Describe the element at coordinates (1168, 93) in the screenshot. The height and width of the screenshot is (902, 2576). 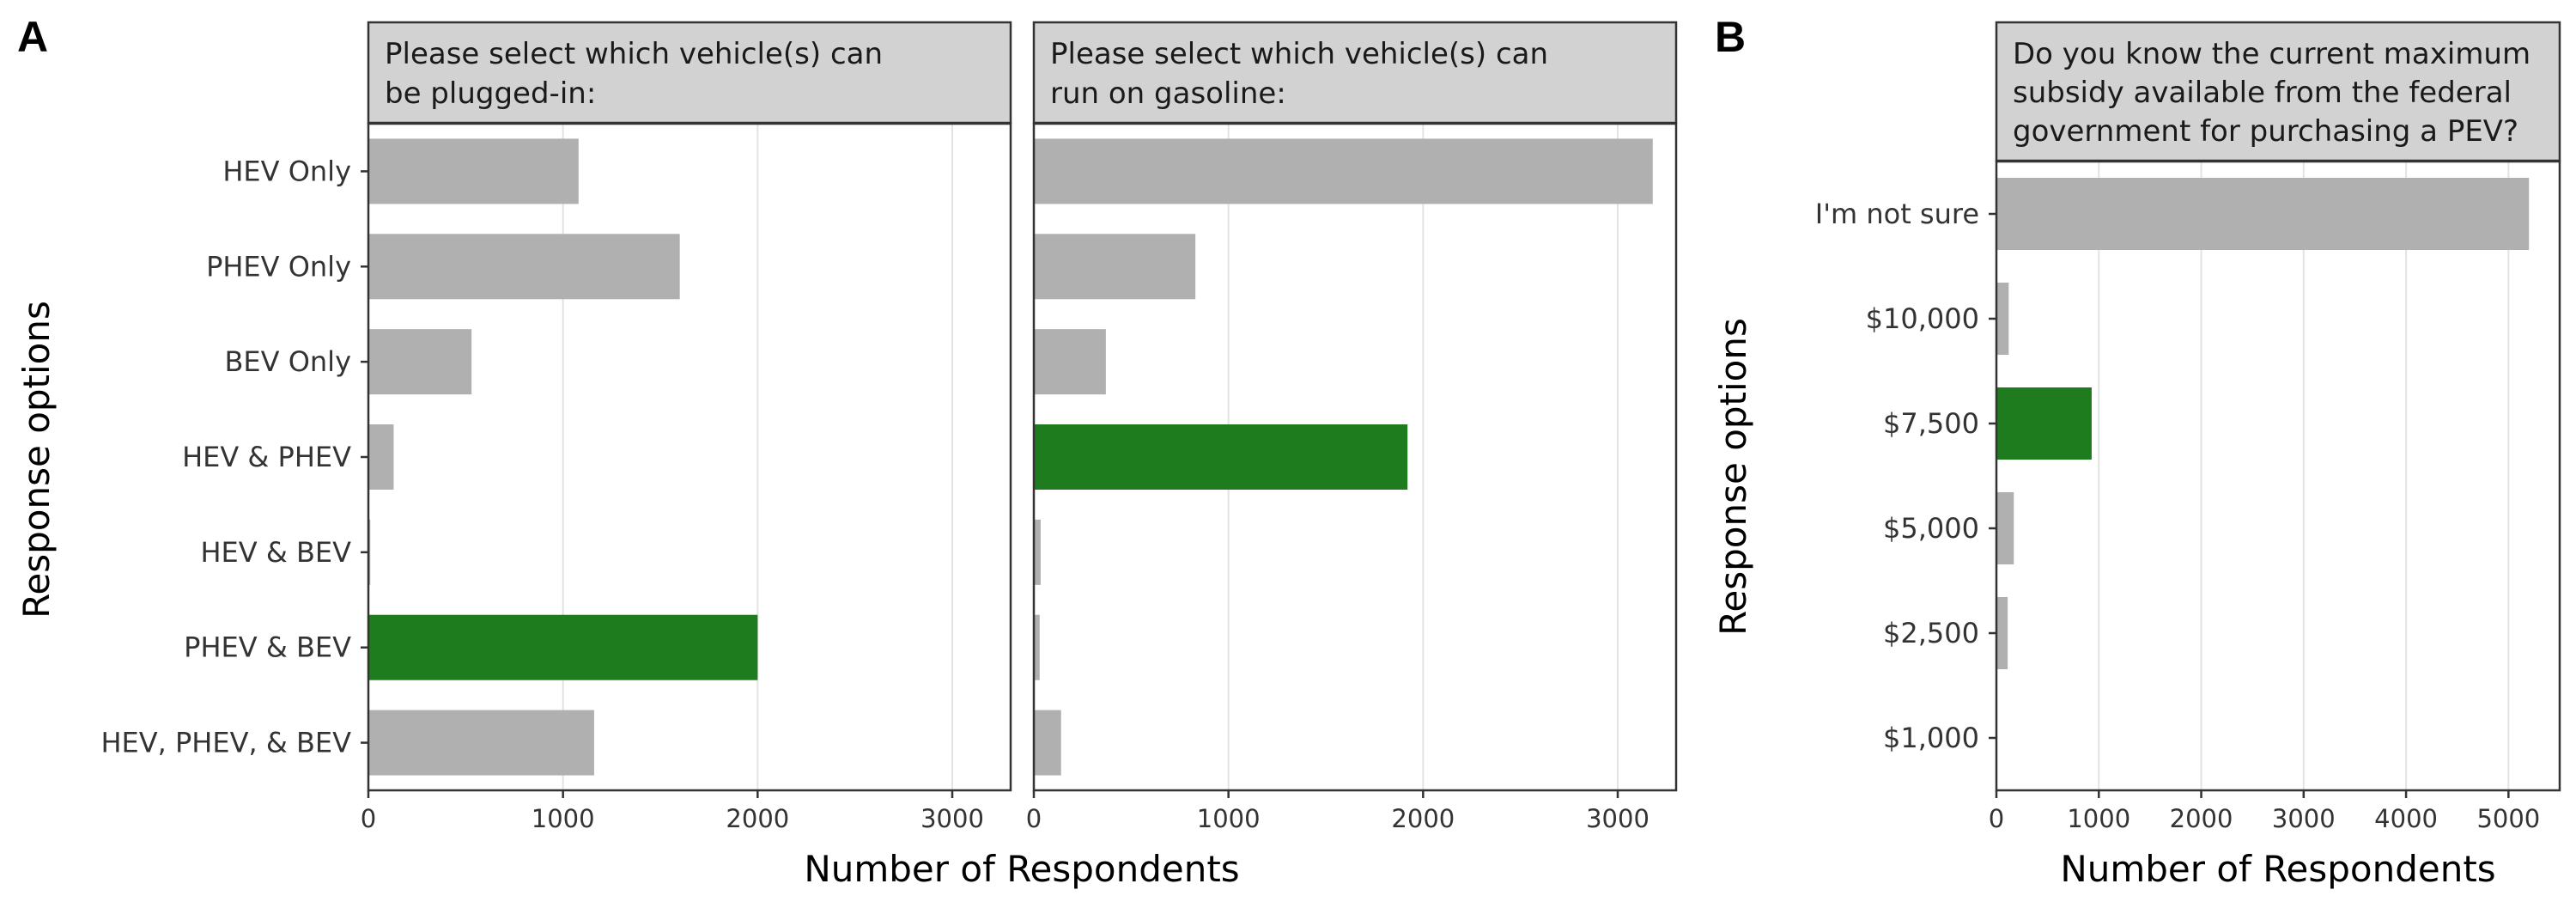
I see `facet-2-title-line-2: run on gasoline:` at that location.